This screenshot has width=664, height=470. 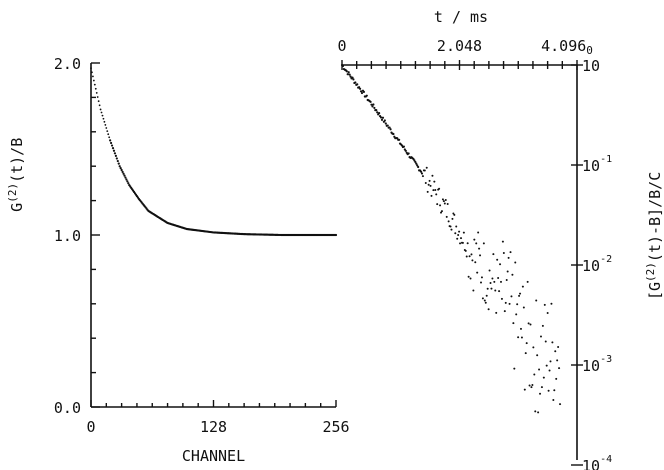 What do you see at coordinates (597, 264) in the screenshot?
I see `right-y-tick-label: 10-2` at bounding box center [597, 264].